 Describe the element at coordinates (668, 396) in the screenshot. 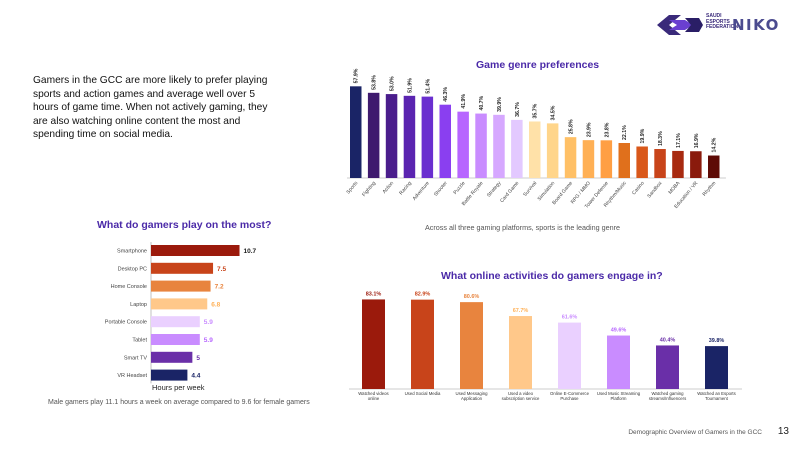

I see `activities-category-label: Watched gaming streams/Influencers` at that location.